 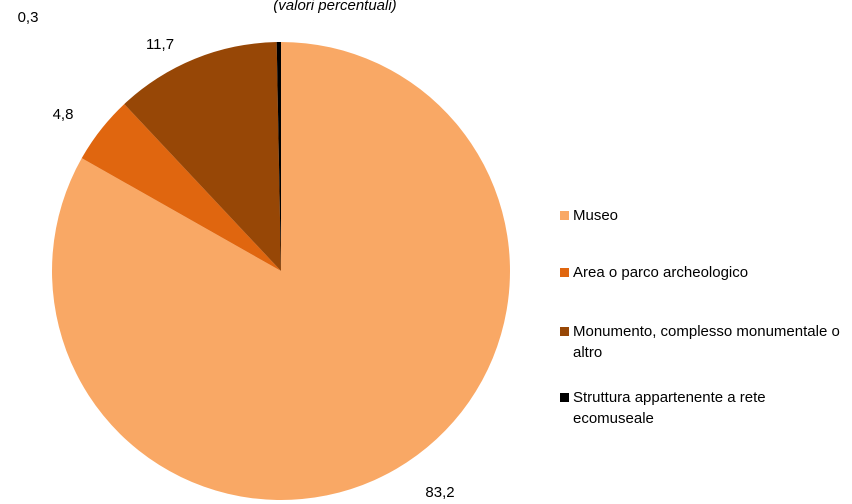 I want to click on legend-item: Struttura appartenente a rete ecomuseale, so click(x=702, y=408).